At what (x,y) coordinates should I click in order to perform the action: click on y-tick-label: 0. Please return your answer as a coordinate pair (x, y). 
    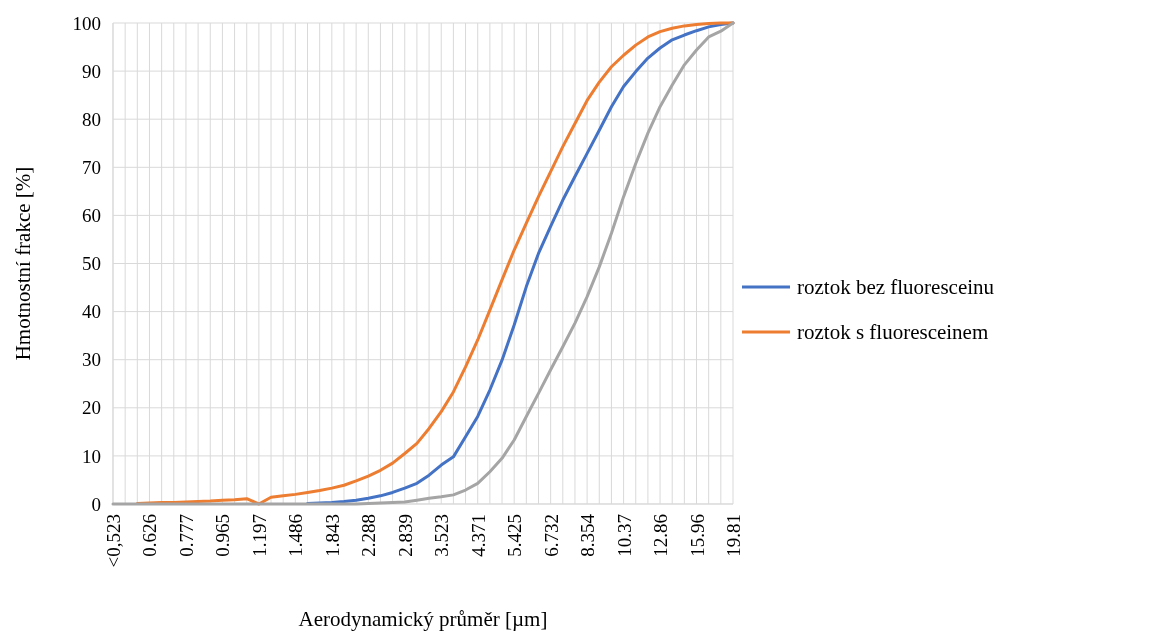
    Looking at the image, I should click on (96, 504).